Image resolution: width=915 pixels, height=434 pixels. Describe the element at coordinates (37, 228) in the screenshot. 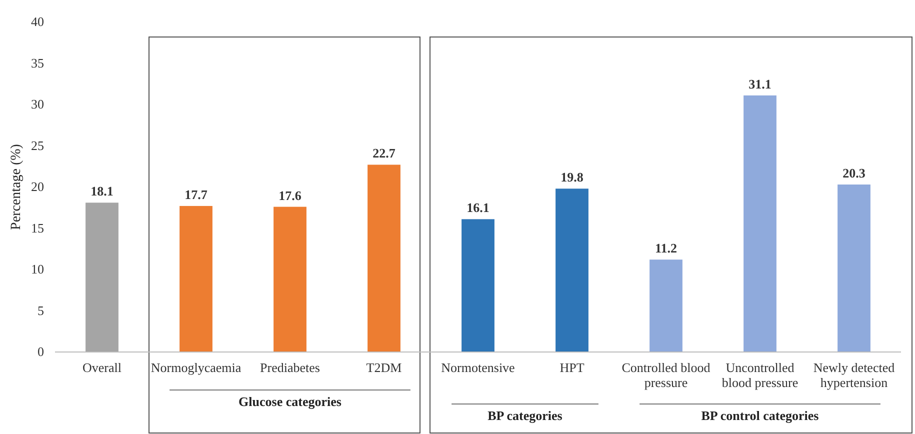

I see `y-tick-label: 15` at that location.